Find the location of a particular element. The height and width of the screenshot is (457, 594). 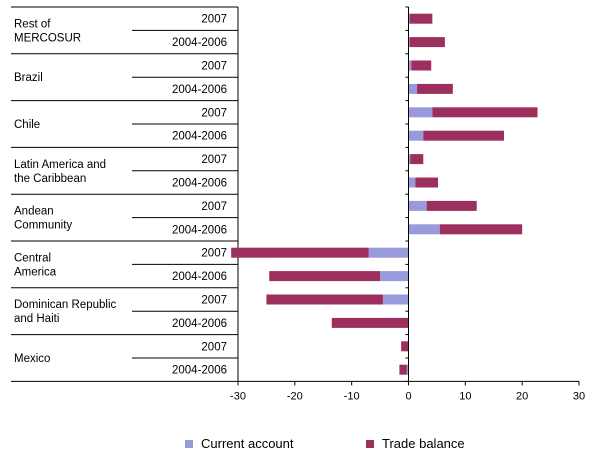

x-tick-label: -10 is located at coordinates (352, 396).